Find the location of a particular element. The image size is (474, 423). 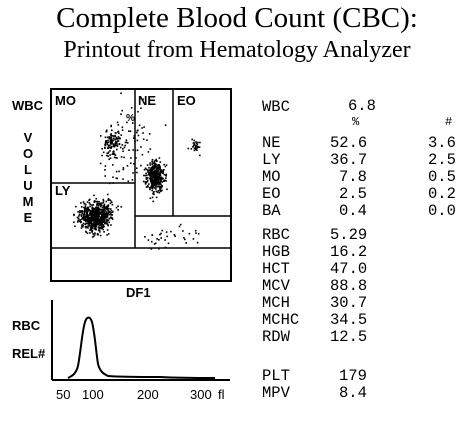

diff-percent: 0.4 is located at coordinates (353, 211).